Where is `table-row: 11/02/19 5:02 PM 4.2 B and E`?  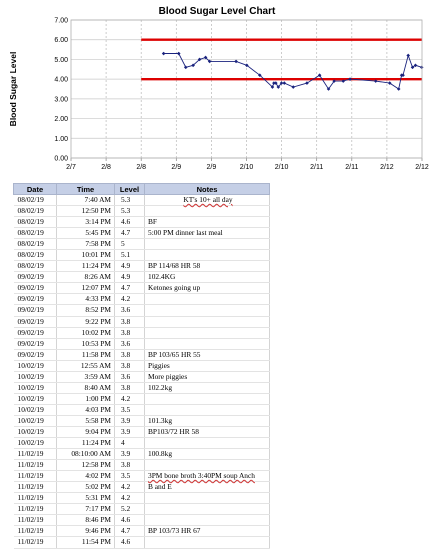
table-row: 11/02/19 5:02 PM 4.2 B and E is located at coordinates (141, 487).